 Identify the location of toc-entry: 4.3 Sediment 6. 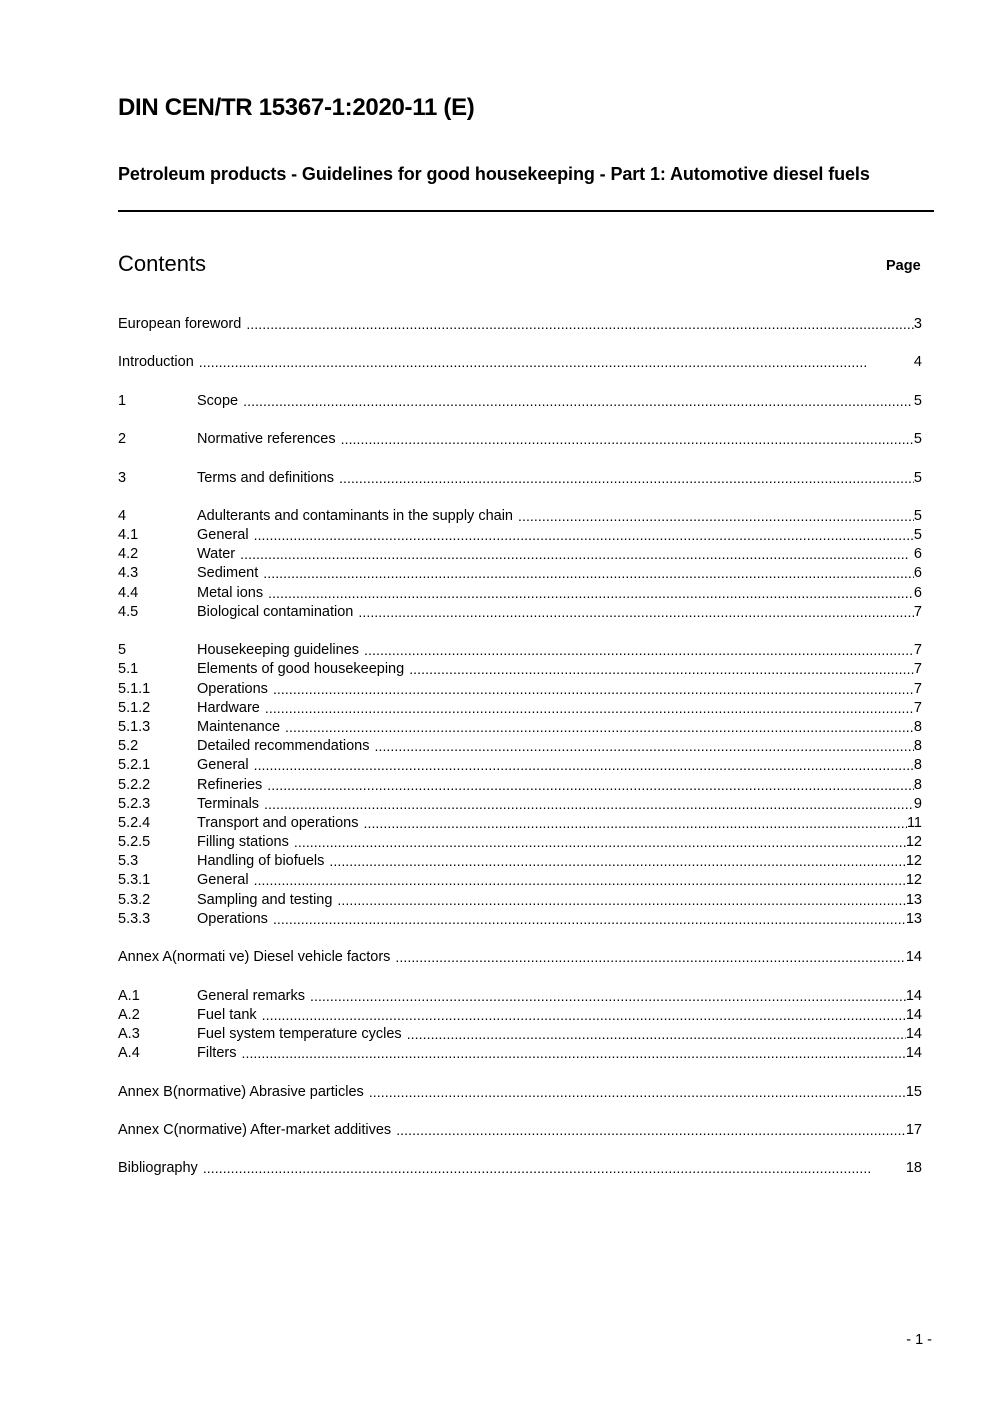
(520, 573).